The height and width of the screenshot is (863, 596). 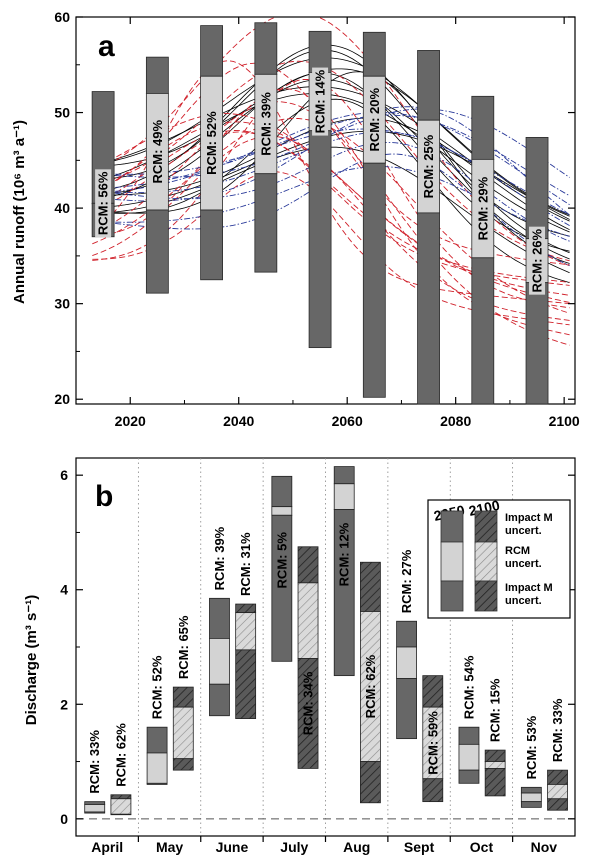 I want to click on x-tick-label: Nov, so click(x=544, y=847).